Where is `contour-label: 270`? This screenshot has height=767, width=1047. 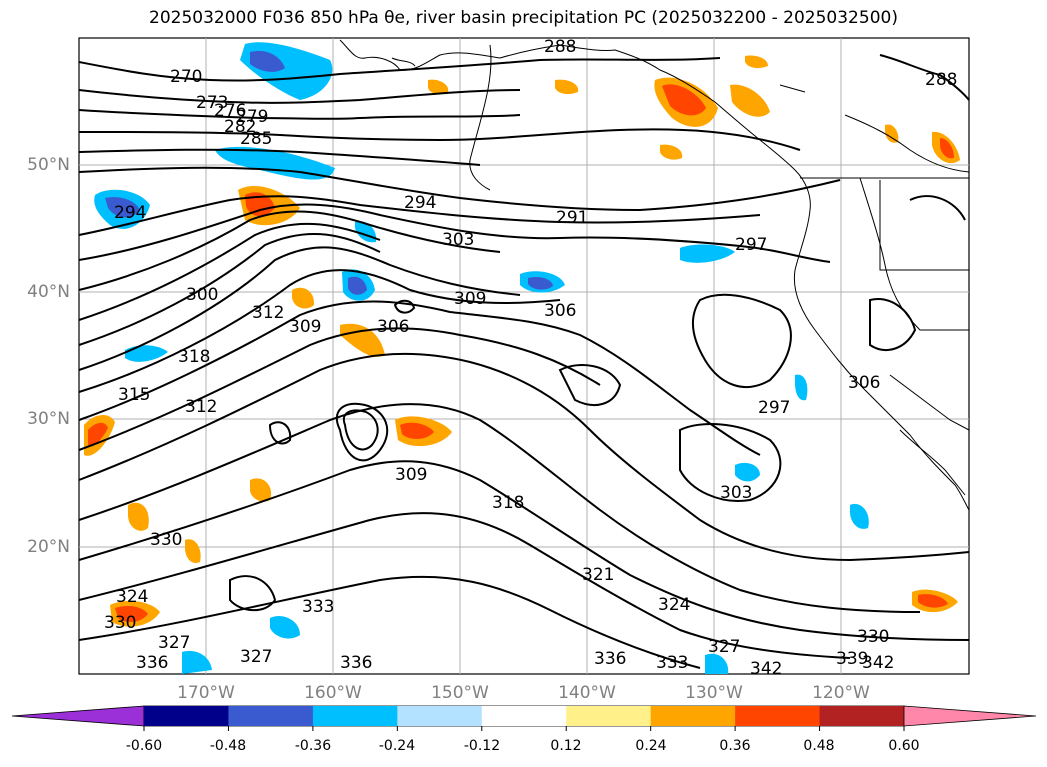
contour-label: 270 is located at coordinates (186, 77).